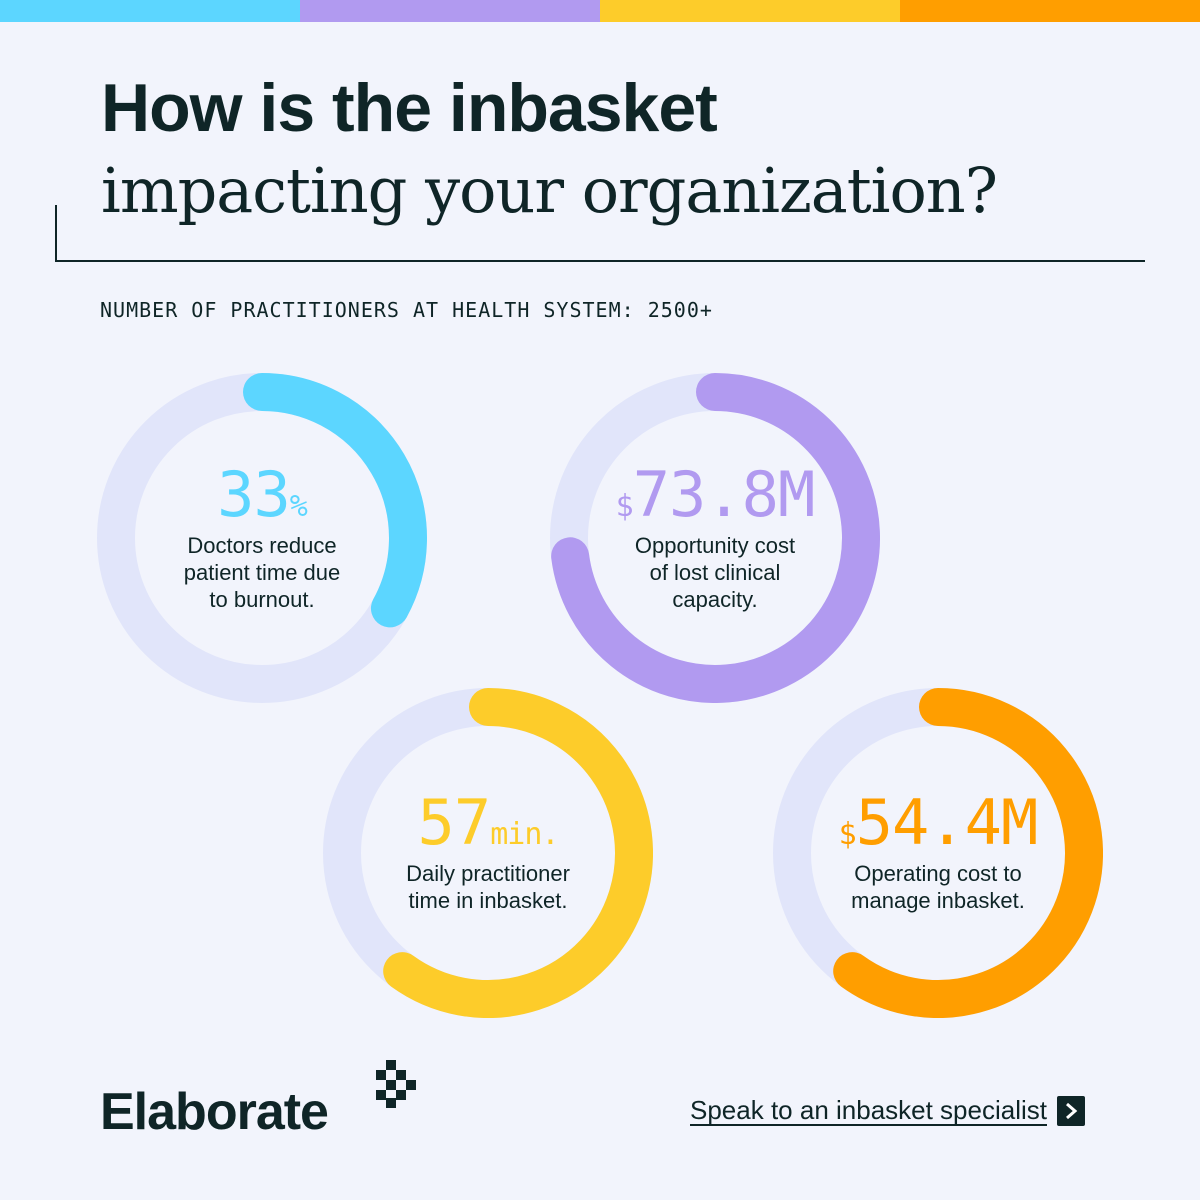  Describe the element at coordinates (750, 11) in the screenshot. I see `top-bar-segment-yellow` at that location.